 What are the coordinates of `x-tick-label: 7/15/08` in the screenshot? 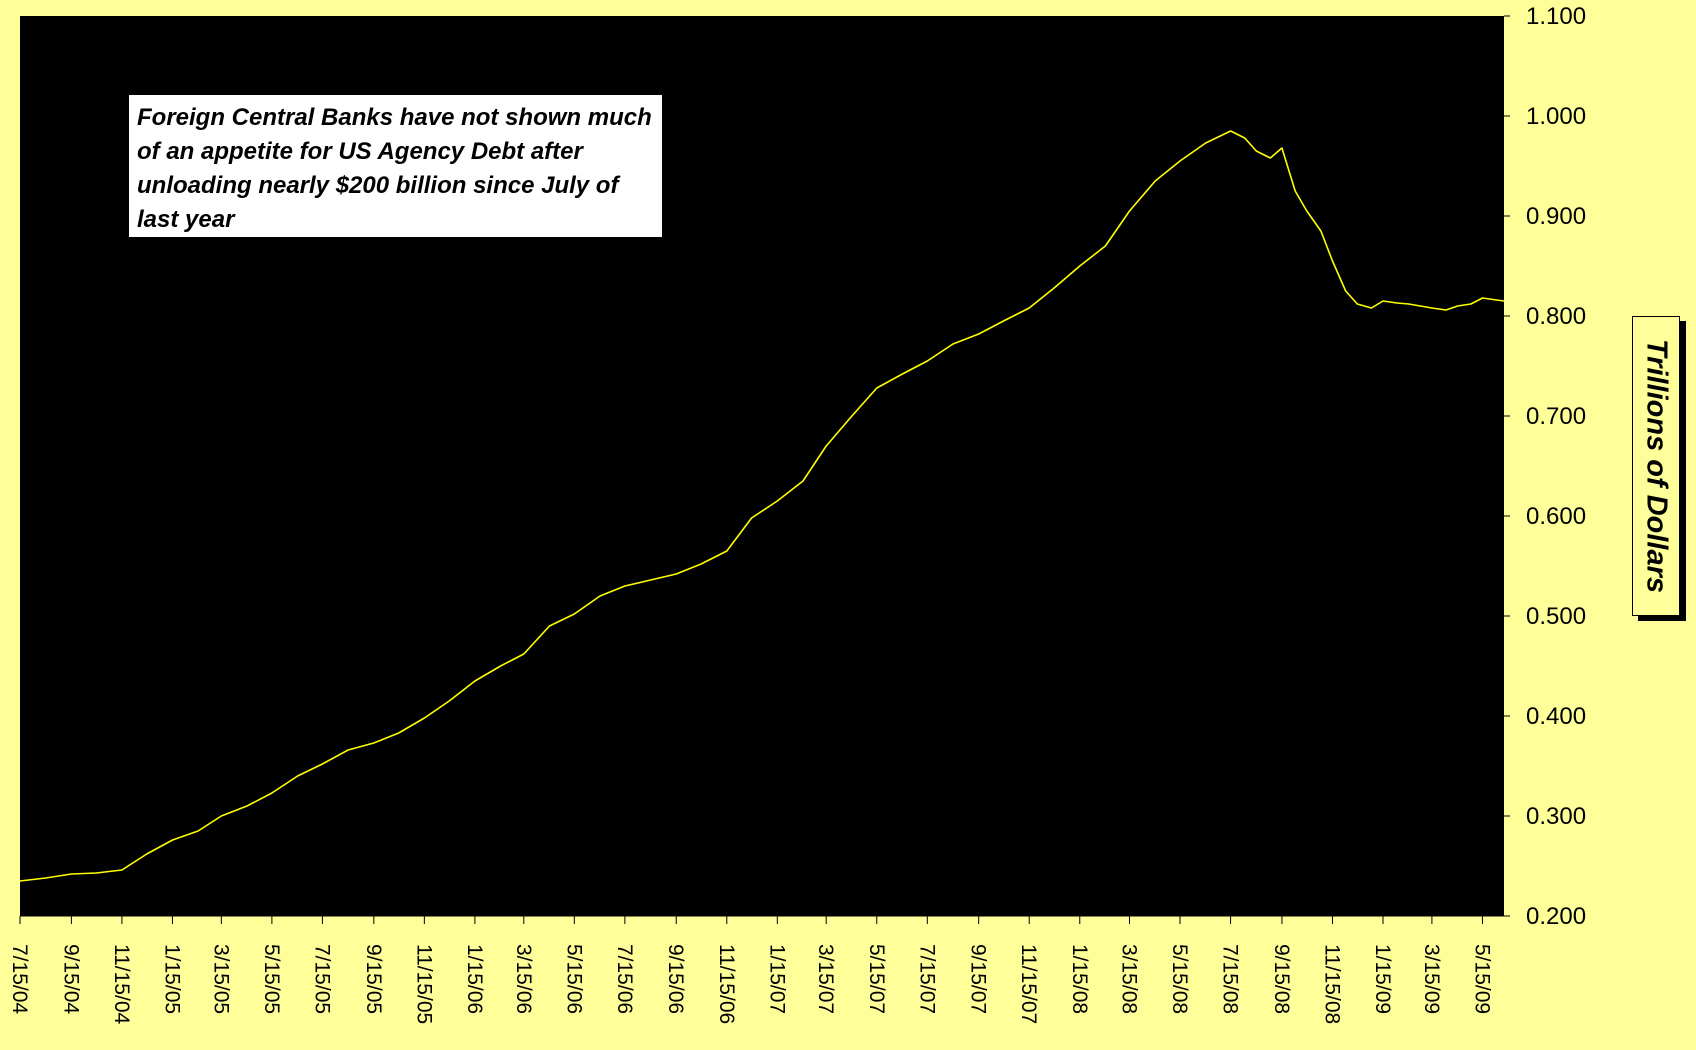 It's located at (1230, 979).